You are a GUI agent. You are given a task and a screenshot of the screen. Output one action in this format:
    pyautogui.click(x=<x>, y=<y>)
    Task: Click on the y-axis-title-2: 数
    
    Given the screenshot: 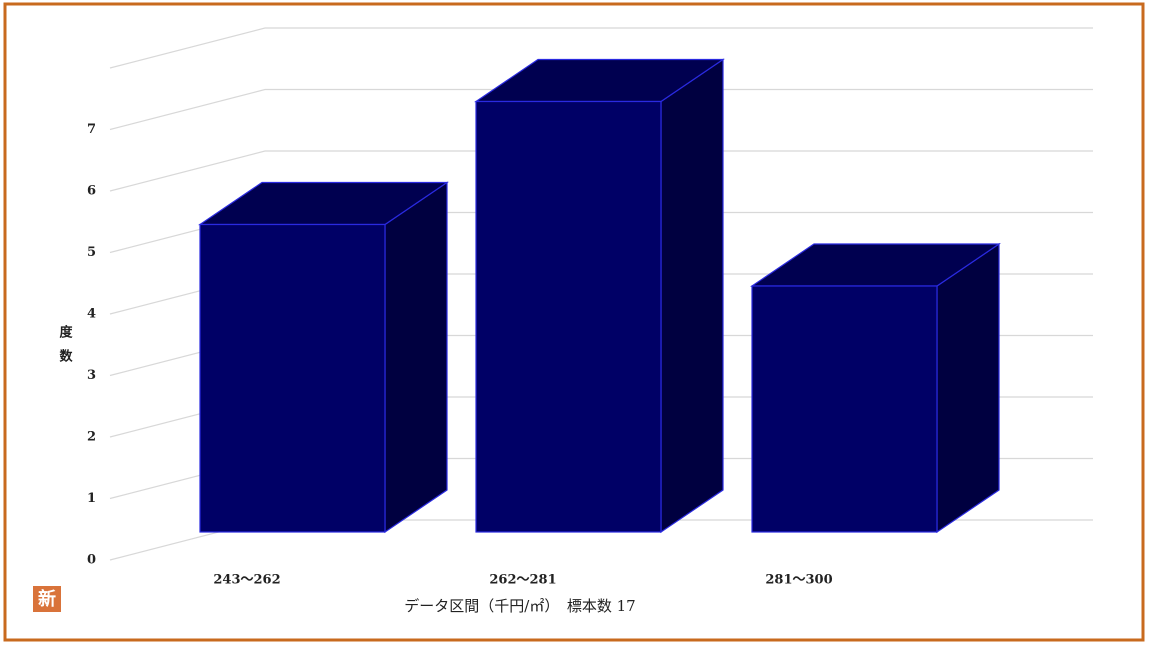 What is the action you would take?
    pyautogui.click(x=66, y=357)
    